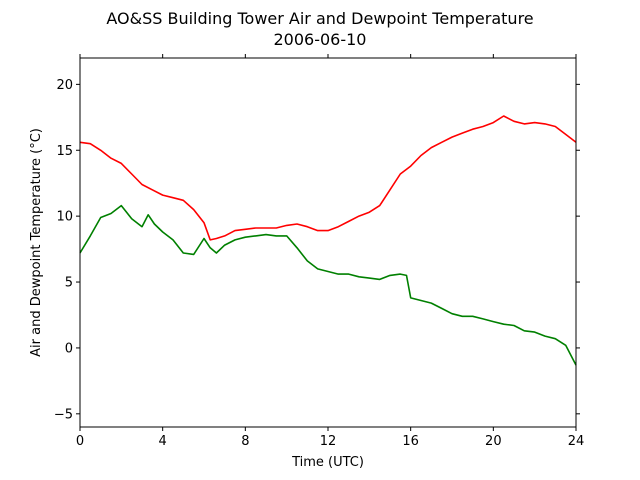  What do you see at coordinates (410, 441) in the screenshot?
I see `x-tick-label-4: 16` at bounding box center [410, 441].